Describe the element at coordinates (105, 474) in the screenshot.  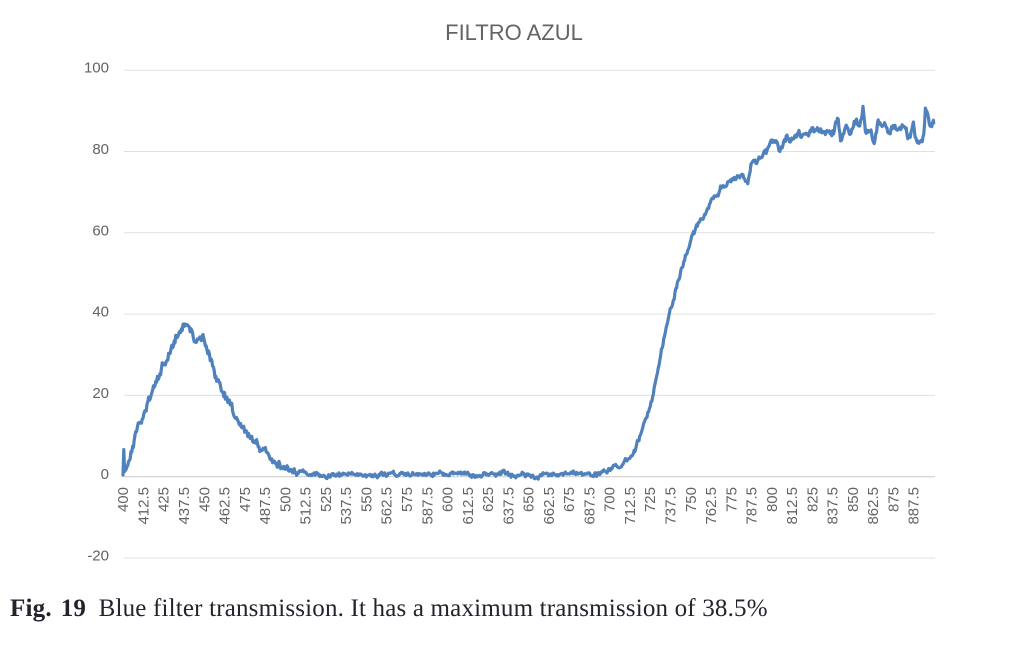
I see `svg-text: 0` at that location.